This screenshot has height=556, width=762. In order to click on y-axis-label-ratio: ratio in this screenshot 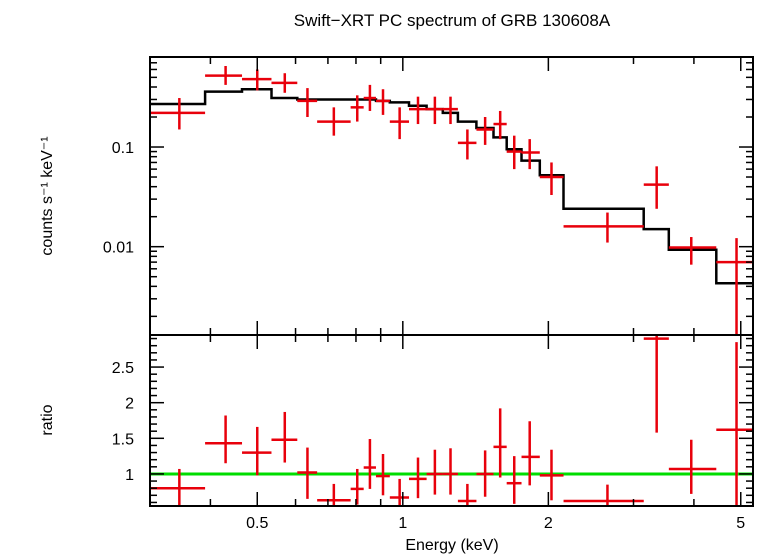, I will do `click(47, 419)`.